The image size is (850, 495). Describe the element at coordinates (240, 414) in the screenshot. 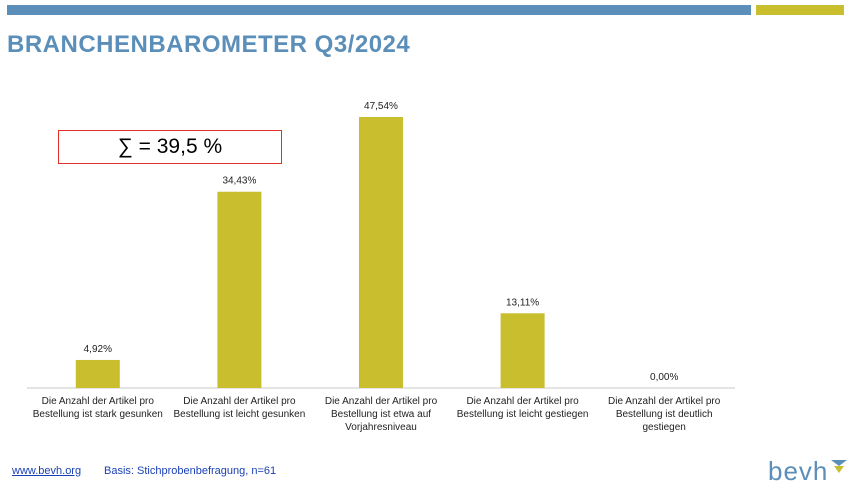

I see `category-label-line: Bestellung ist leicht gesunken` at that location.